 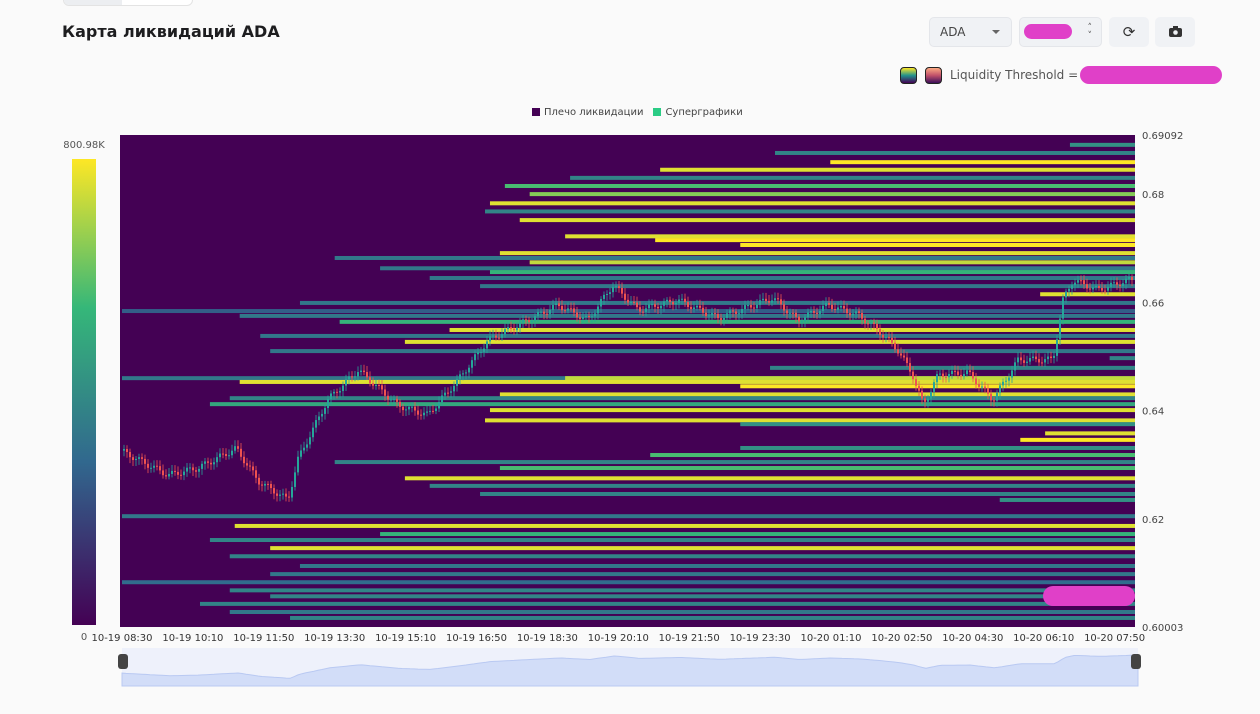 I want to click on y-tick-label: 0.60003, so click(x=1162, y=628).